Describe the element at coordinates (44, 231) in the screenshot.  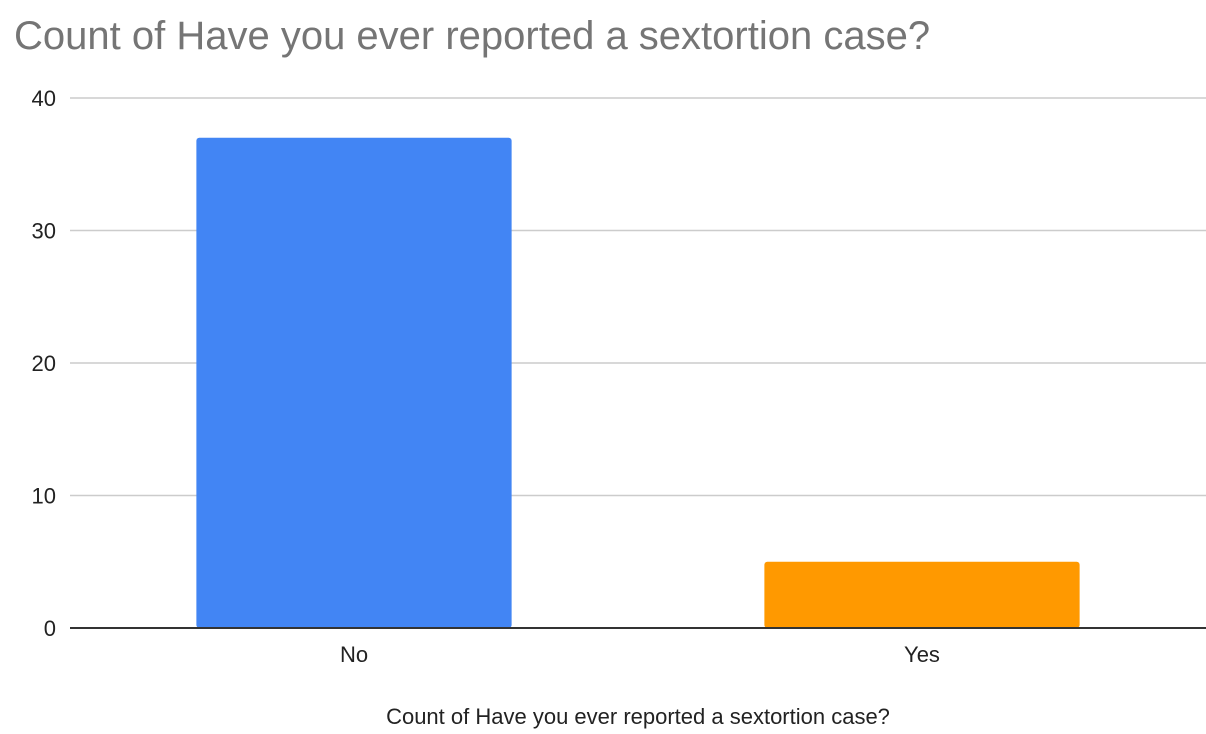
I see `y-tick-label: 30` at that location.